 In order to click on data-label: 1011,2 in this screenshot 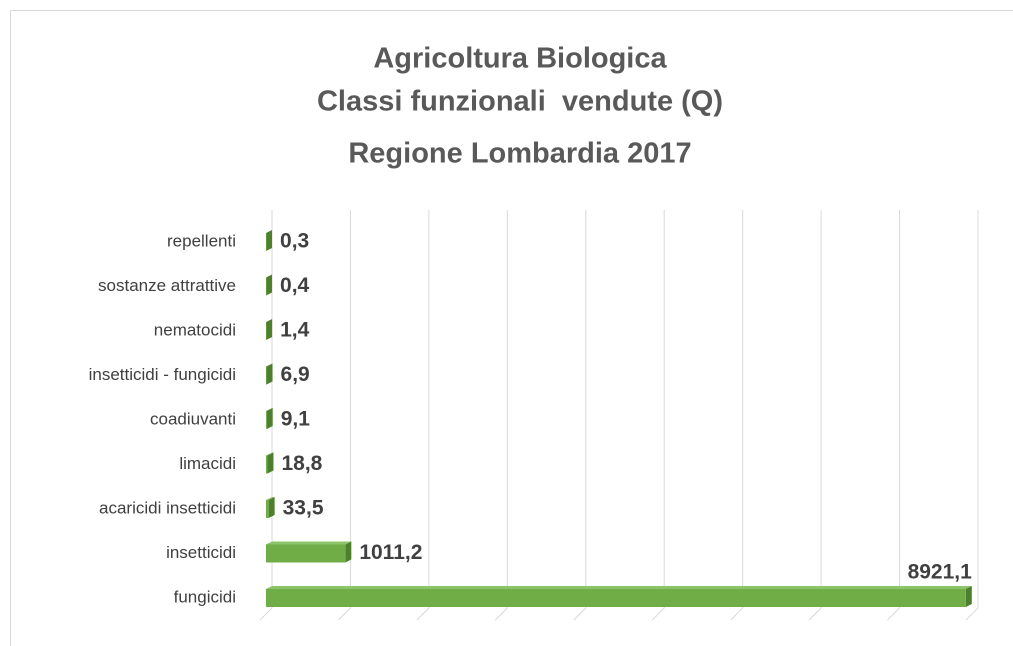, I will do `click(390, 552)`.